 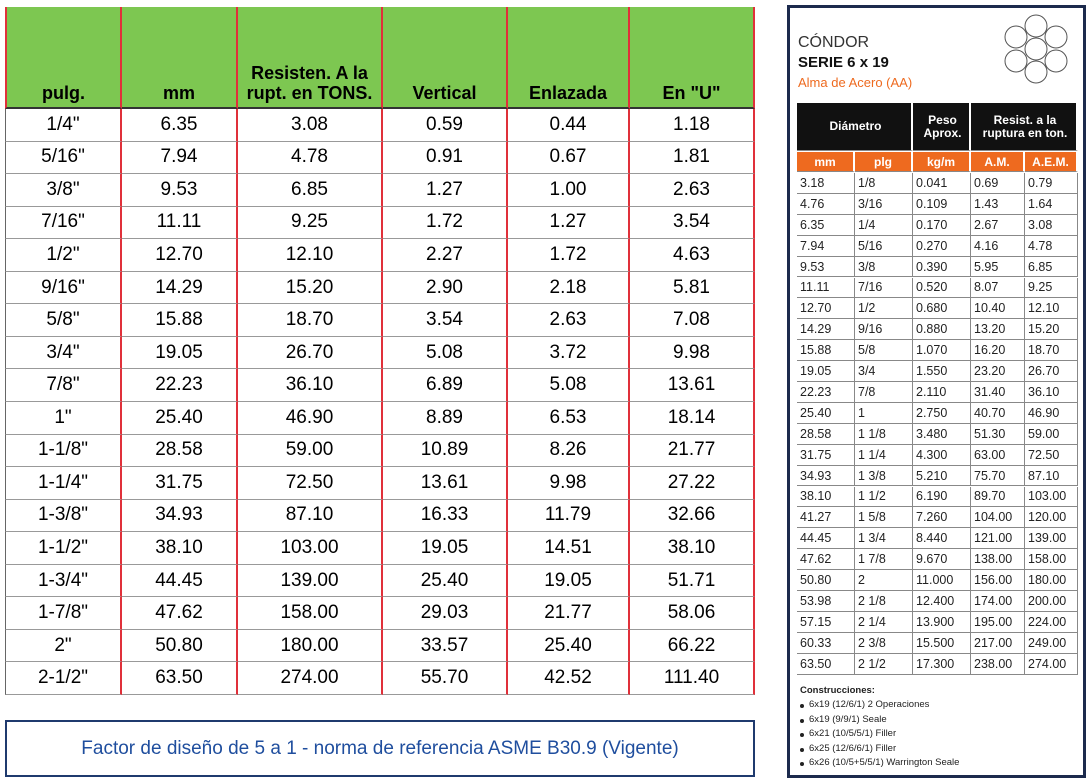 I want to click on cell: 8.89, so click(x=445, y=418).